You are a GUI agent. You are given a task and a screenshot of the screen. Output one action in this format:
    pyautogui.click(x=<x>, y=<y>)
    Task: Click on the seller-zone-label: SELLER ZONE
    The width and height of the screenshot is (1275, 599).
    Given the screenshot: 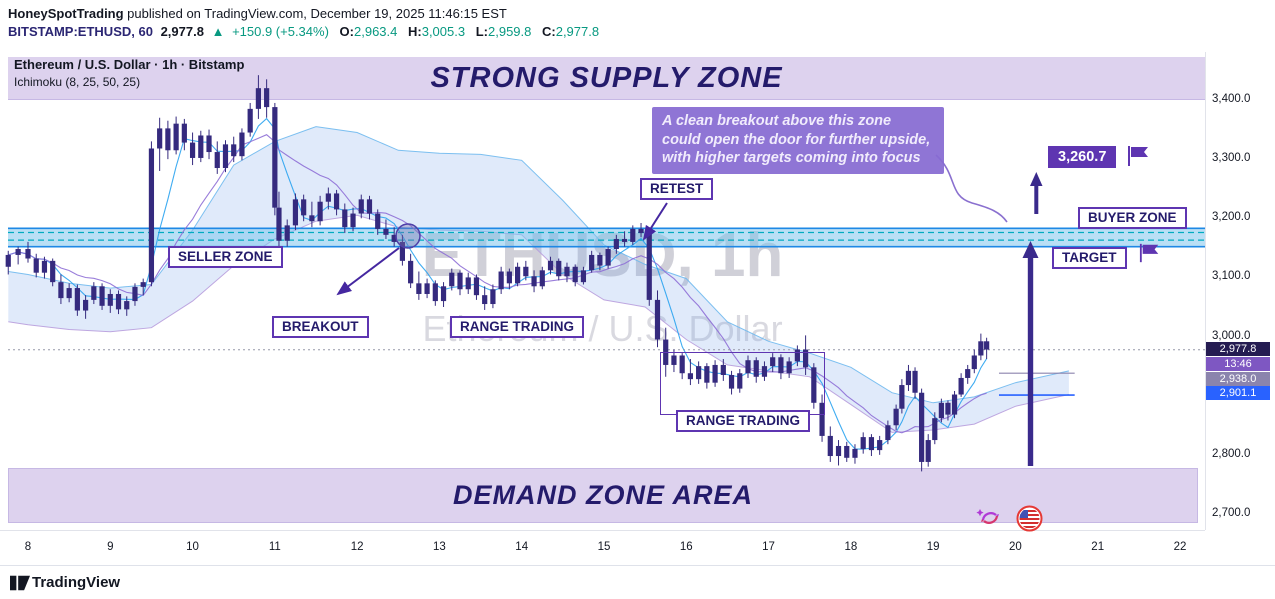 What is the action you would take?
    pyautogui.click(x=225, y=257)
    